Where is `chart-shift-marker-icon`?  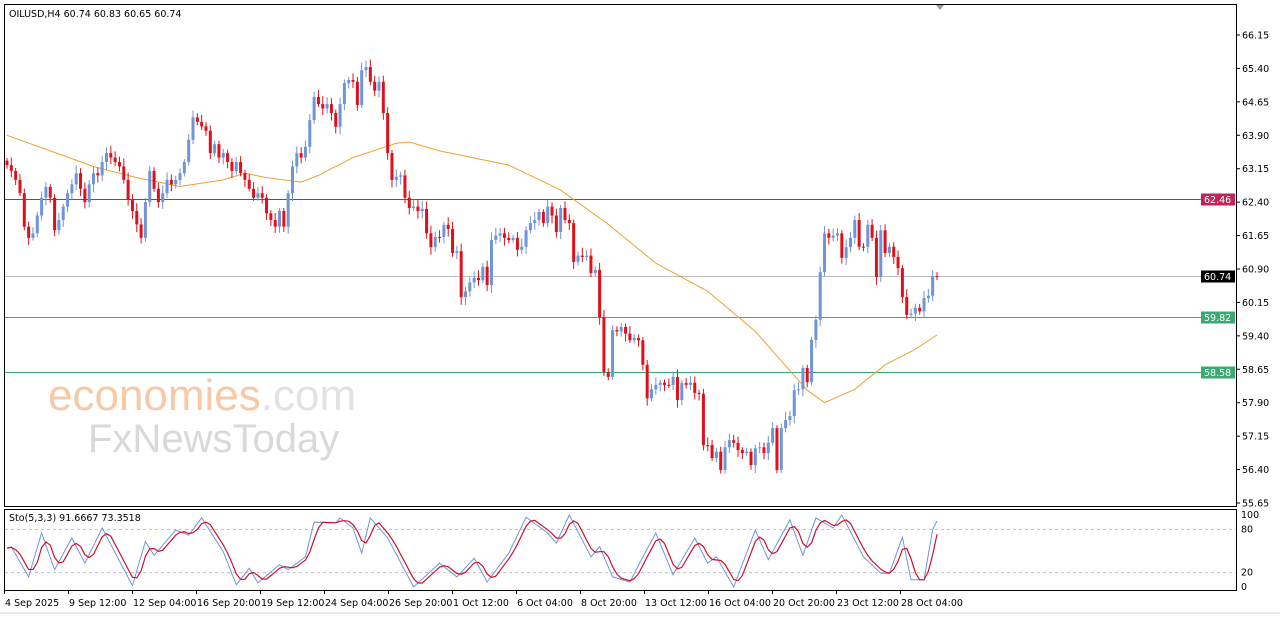
chart-shift-marker-icon is located at coordinates (940, 7).